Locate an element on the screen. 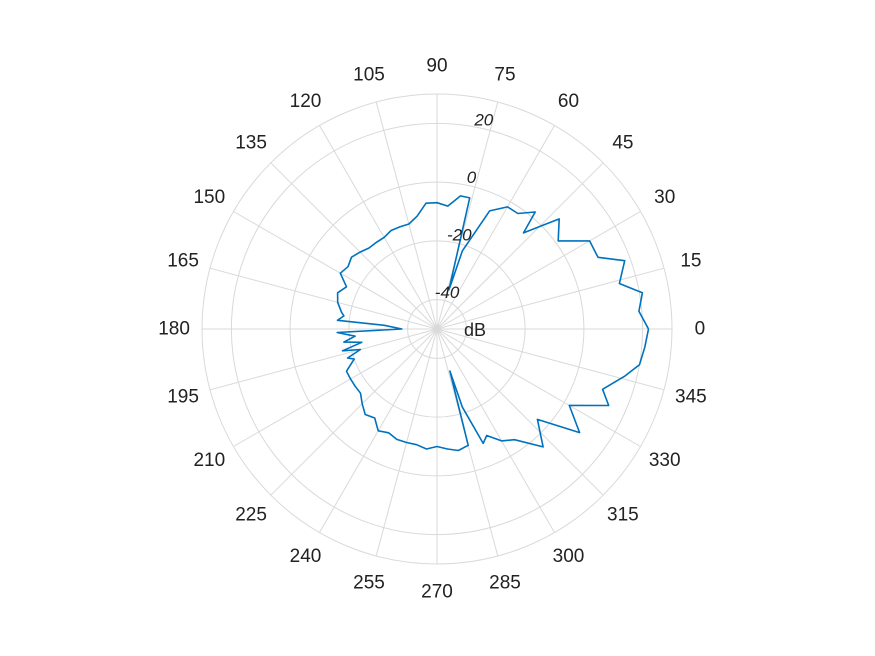  angle-tick-label-270: 270 is located at coordinates (437, 591).